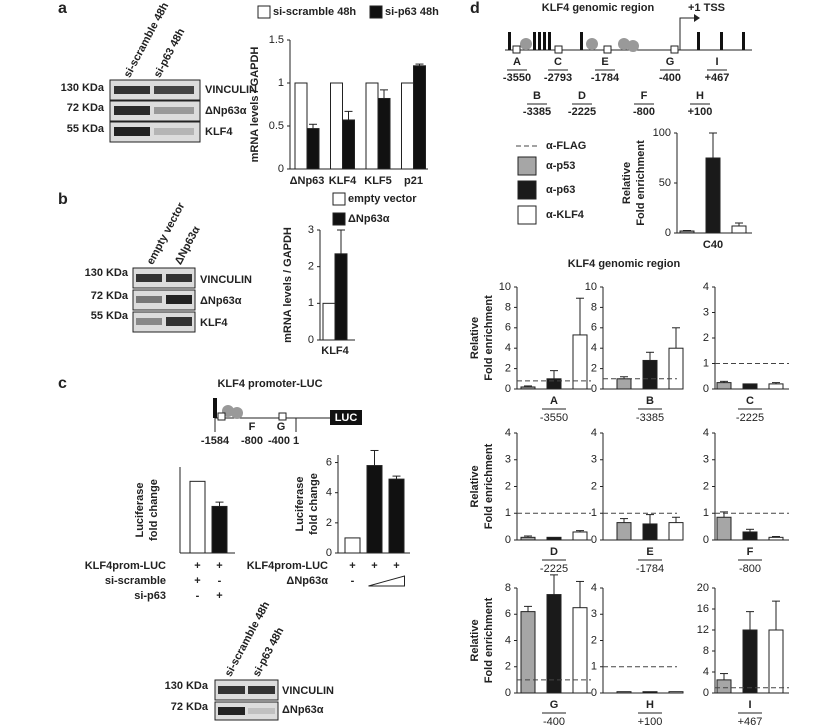 The width and height of the screenshot is (840, 728). I want to click on blot, so click(246, 700).